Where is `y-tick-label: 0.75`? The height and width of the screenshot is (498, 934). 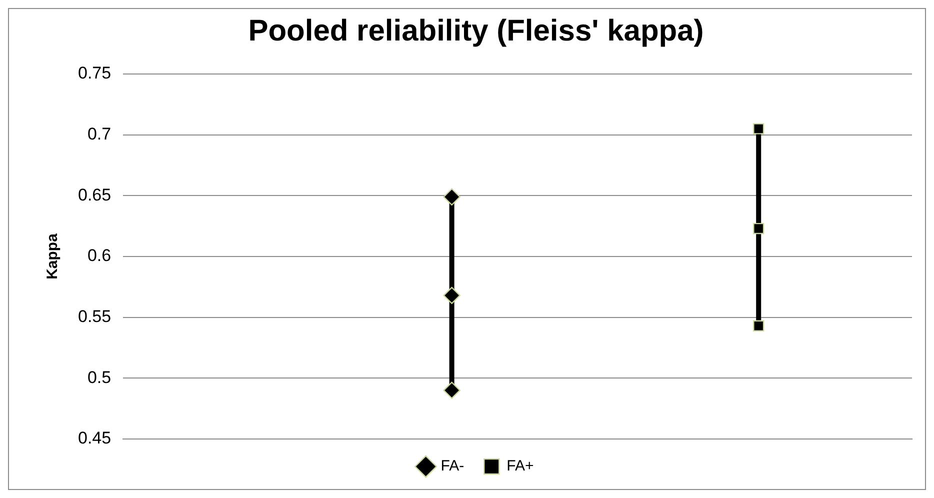
y-tick-label: 0.75 is located at coordinates (95, 73).